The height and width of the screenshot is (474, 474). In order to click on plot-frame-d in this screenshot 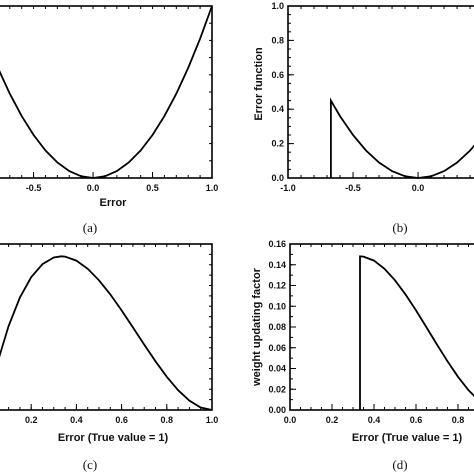, I will do `click(381, 327)`.